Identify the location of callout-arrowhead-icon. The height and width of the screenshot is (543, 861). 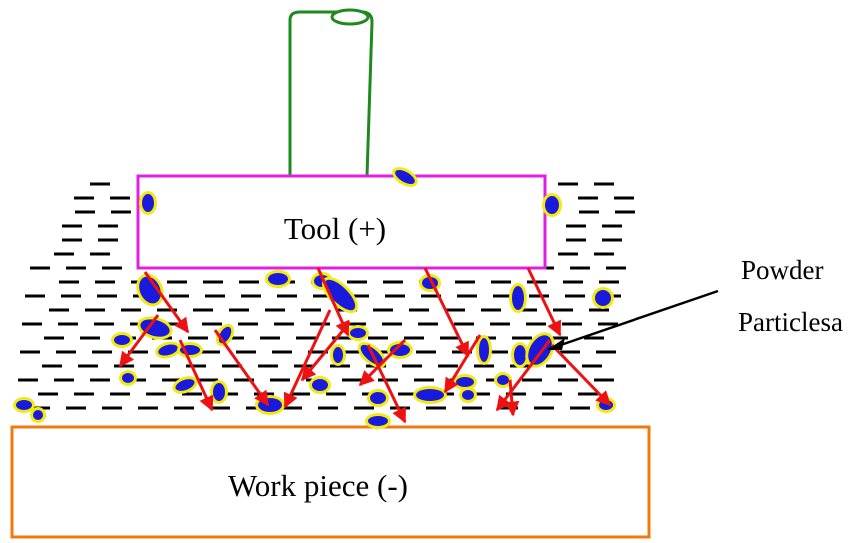
(556, 344).